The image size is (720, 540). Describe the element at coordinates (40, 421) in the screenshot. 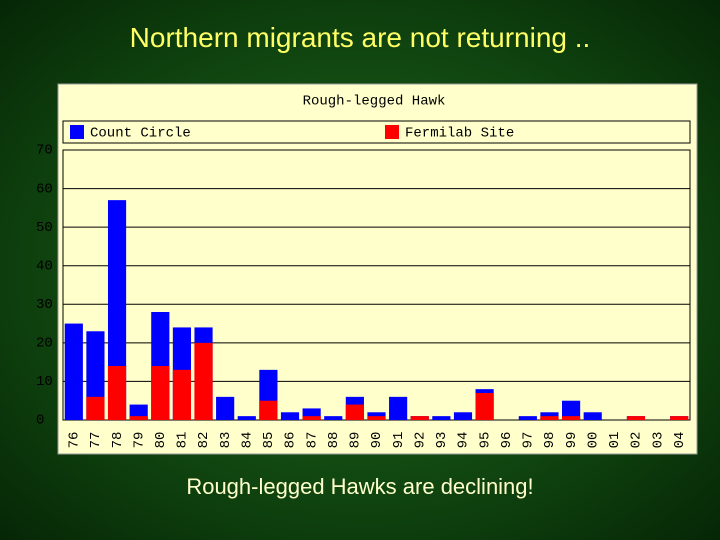

I see `y-tick-label: 0` at that location.